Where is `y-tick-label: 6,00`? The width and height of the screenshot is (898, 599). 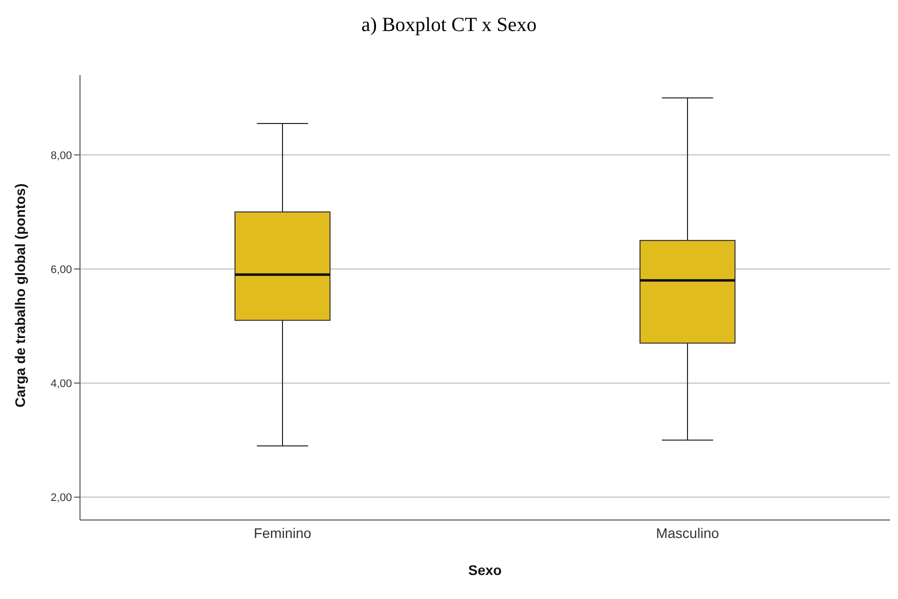 y-tick-label: 6,00 is located at coordinates (61, 270).